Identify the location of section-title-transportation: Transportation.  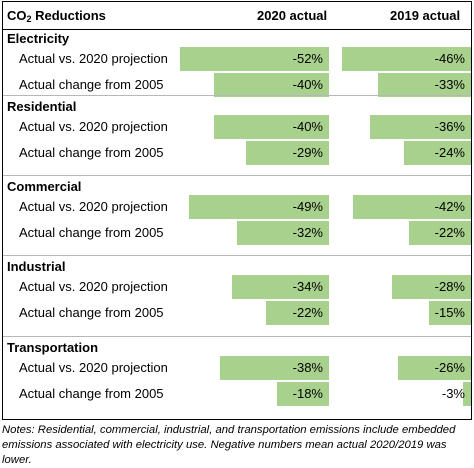
(53, 347).